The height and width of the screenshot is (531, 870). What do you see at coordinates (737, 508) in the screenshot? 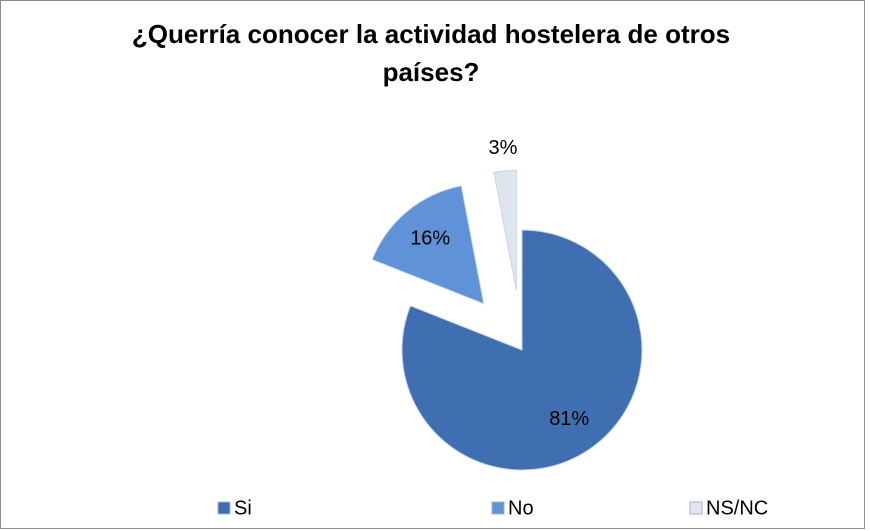
I see `legend-label: NS/NC` at bounding box center [737, 508].